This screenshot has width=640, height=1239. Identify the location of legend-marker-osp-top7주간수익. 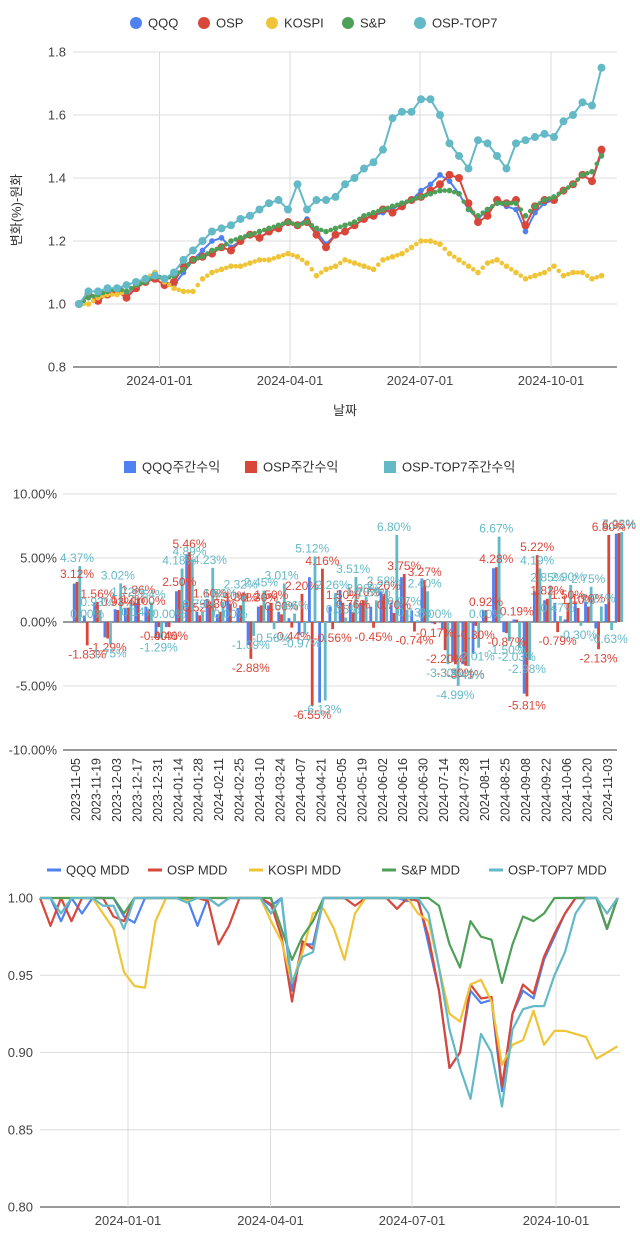
(390, 467).